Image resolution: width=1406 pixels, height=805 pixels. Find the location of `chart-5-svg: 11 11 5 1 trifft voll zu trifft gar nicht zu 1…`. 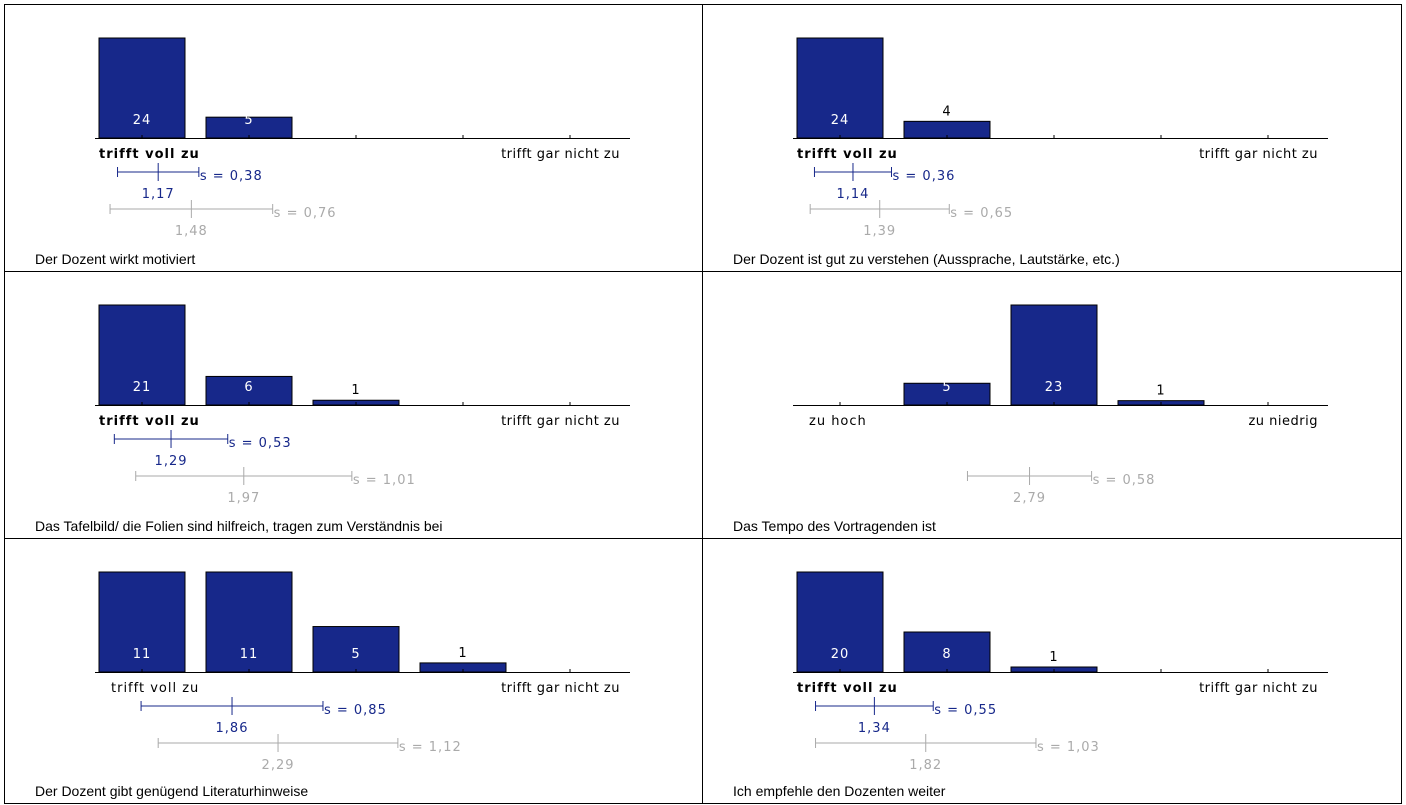

chart-5-svg: 11 11 5 1 trifft voll zu trifft gar nicht zu 1… is located at coordinates (362, 672).